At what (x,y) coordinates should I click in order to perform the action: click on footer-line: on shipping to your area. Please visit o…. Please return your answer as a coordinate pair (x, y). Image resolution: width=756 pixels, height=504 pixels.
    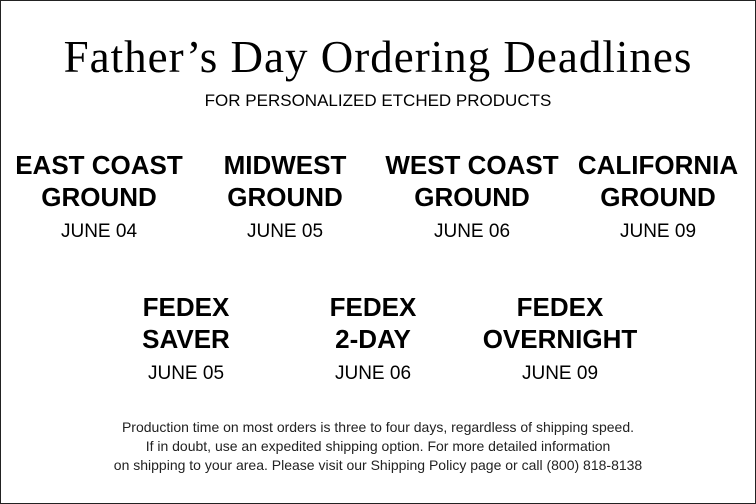
    Looking at the image, I should click on (378, 465).